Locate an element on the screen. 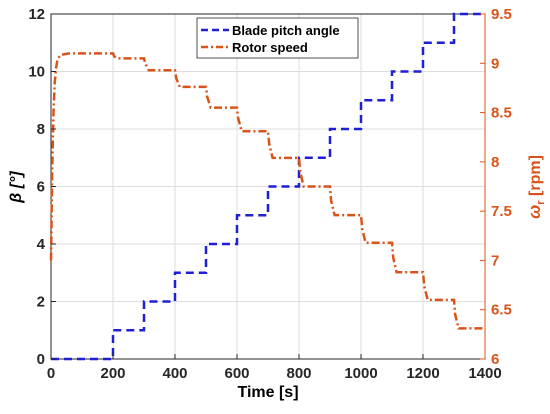 The image size is (550, 414). y-right-tick-label-7: 9.5 is located at coordinates (501, 14).